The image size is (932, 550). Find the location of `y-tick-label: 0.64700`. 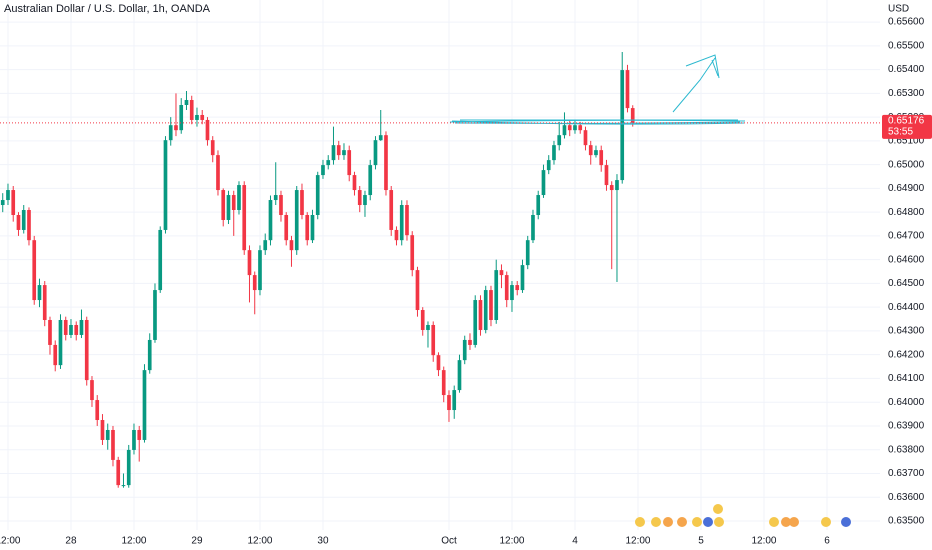

y-tick-label: 0.64700 is located at coordinates (906, 236).